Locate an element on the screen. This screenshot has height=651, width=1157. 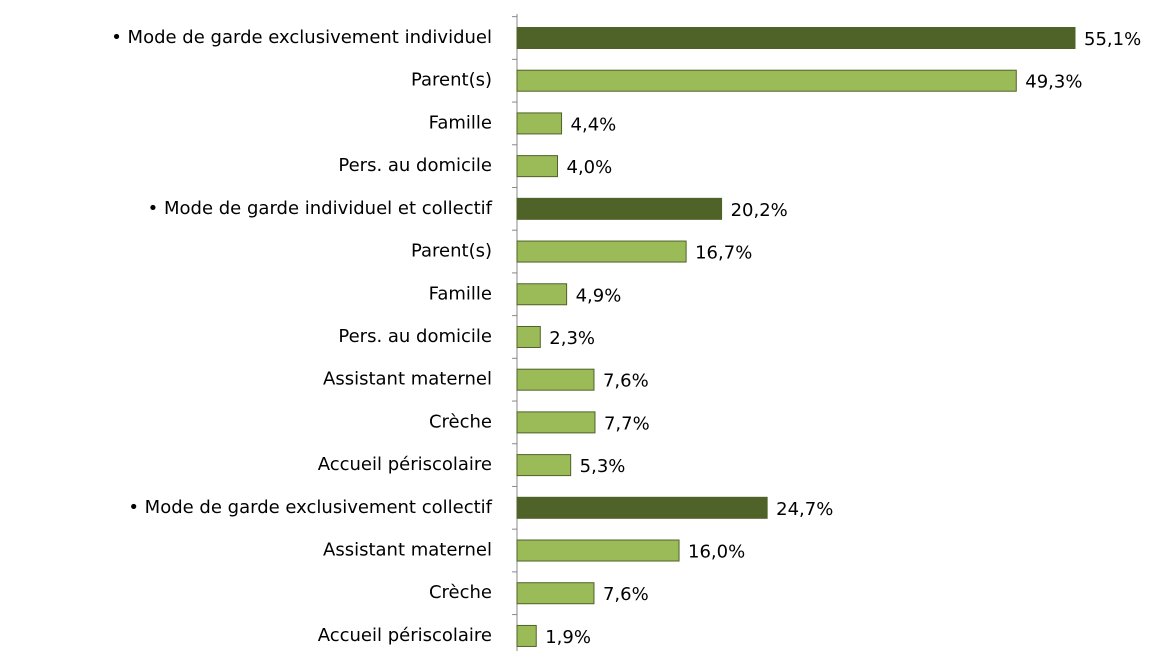
value-label: 4,9% is located at coordinates (599, 295).